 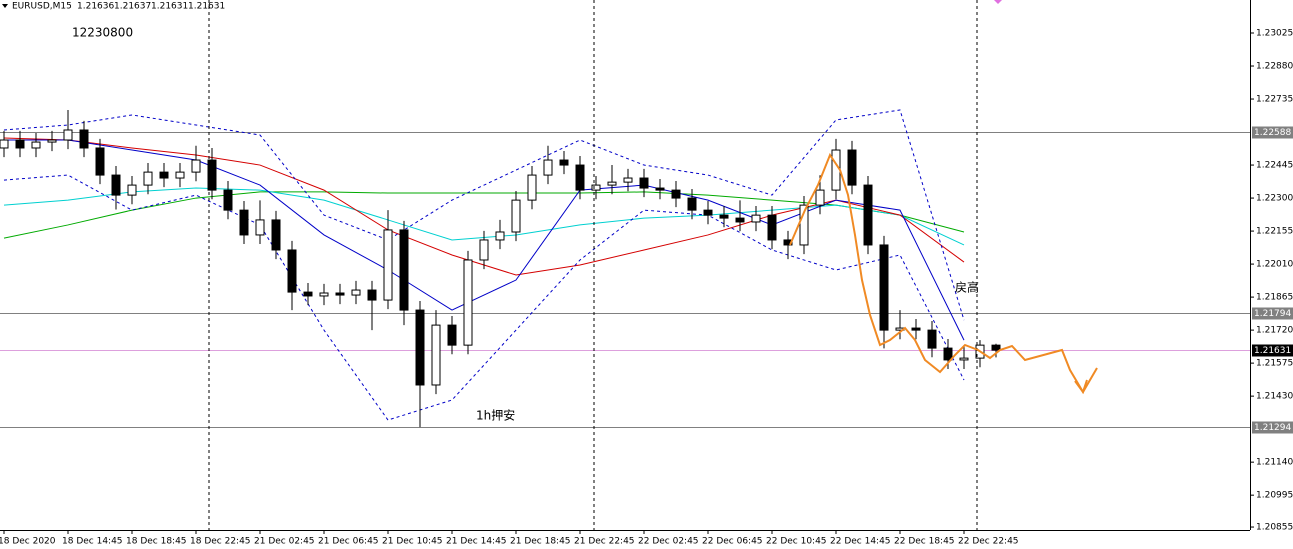 I want to click on x-tick-label: 18 Dec 18:45, so click(x=156, y=542).